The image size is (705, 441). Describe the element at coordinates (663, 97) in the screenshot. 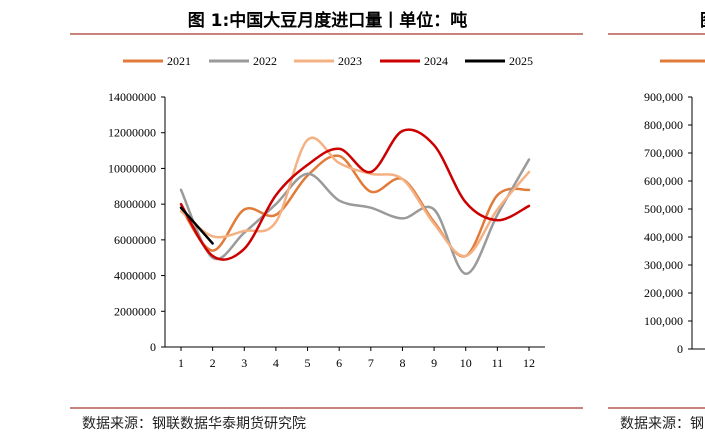

I see `right-y-tick-label: 900,000` at that location.